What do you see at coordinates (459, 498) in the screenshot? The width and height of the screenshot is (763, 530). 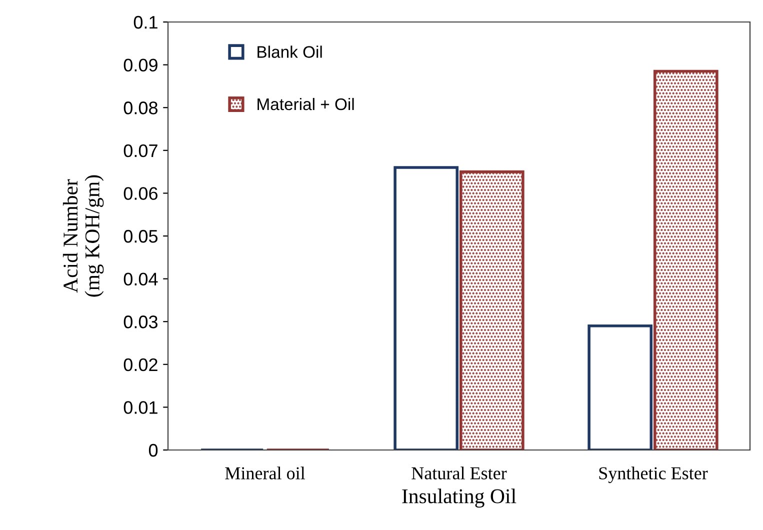 I see `x-axis-title: Insulating Oil` at bounding box center [459, 498].